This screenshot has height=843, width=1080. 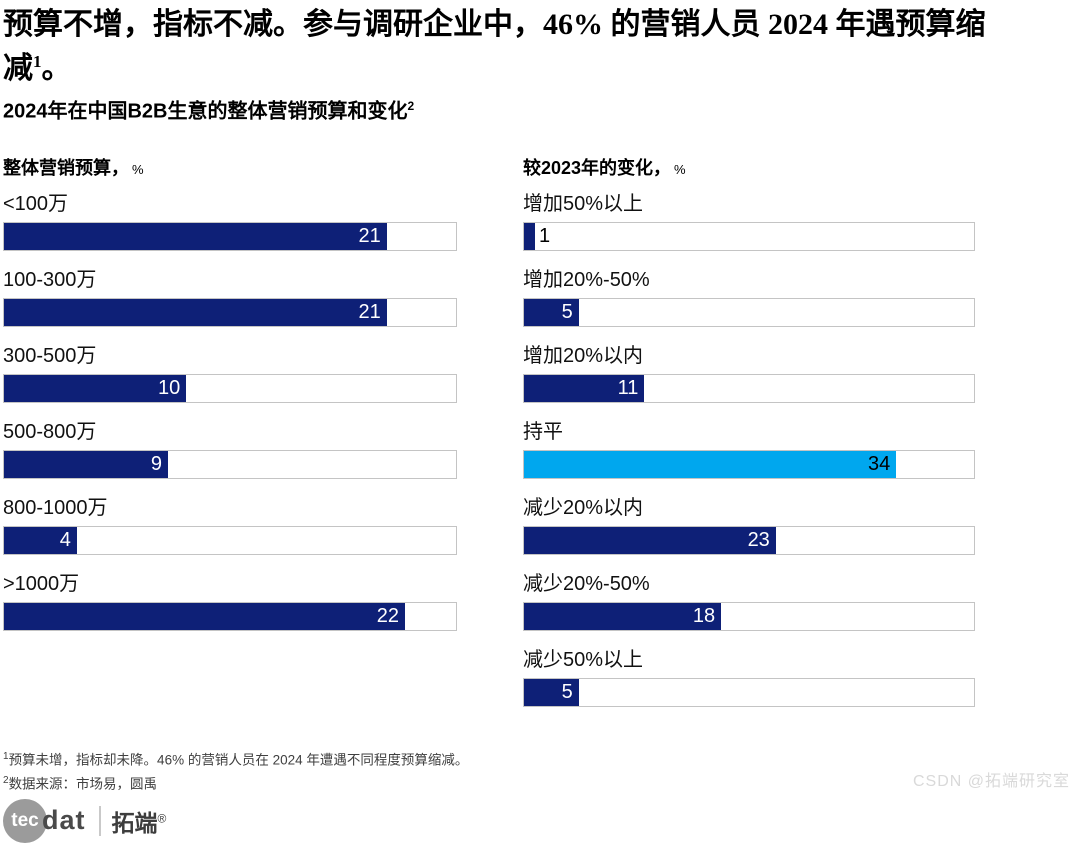 I want to click on bar-value-label: 1, so click(x=544, y=235).